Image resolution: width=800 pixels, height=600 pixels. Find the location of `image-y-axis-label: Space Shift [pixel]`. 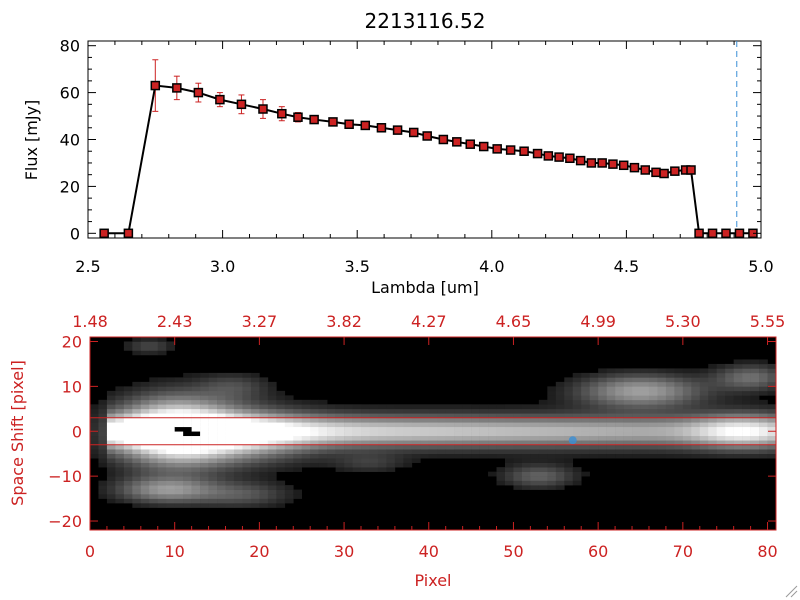

image-y-axis-label: Space Shift [pixel] is located at coordinates (17, 433).